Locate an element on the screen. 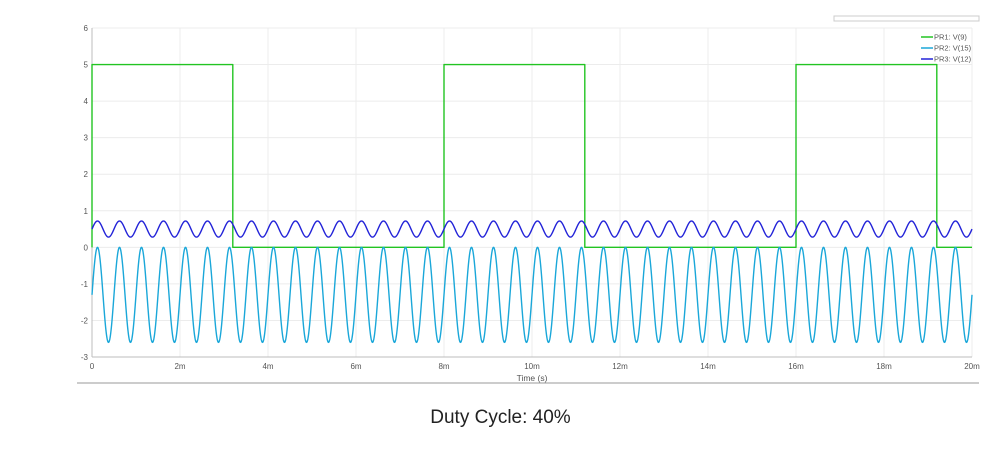 Image resolution: width=1001 pixels, height=460 pixels. legend-label: PR2: V(15) is located at coordinates (953, 48).